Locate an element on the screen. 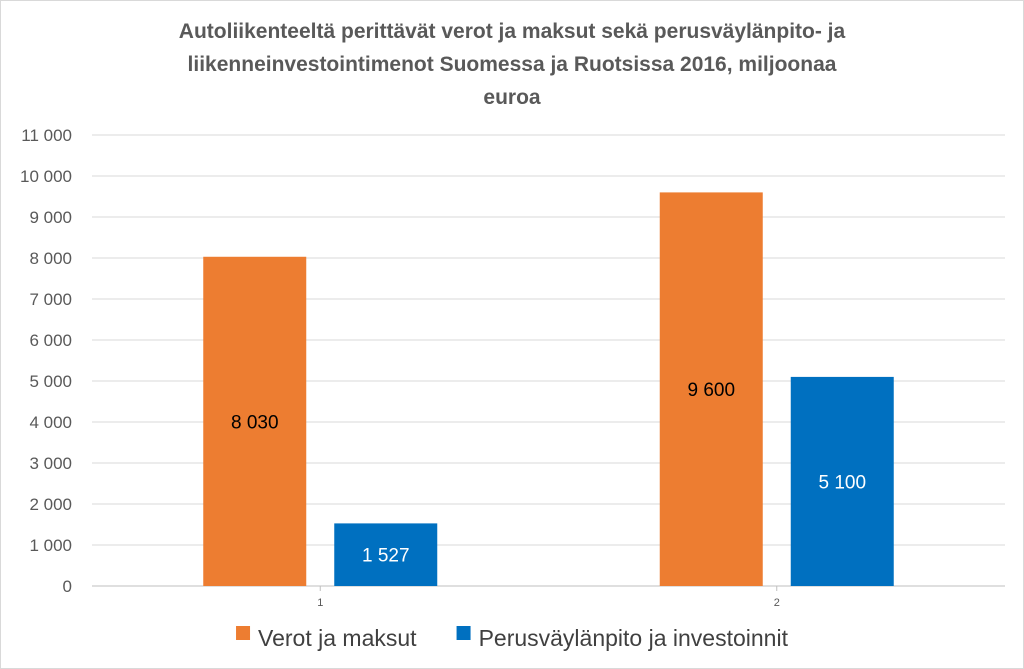 The image size is (1024, 669). legend-label: Perusväylänpito ja investoinnit is located at coordinates (634, 638).